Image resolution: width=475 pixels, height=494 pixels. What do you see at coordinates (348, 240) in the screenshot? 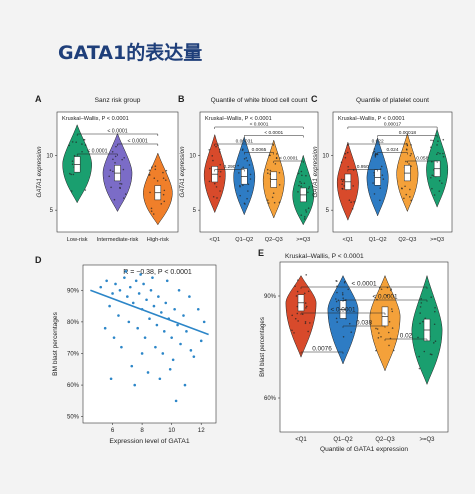
I see `x-tick-label-C: <Q1` at bounding box center [348, 240].